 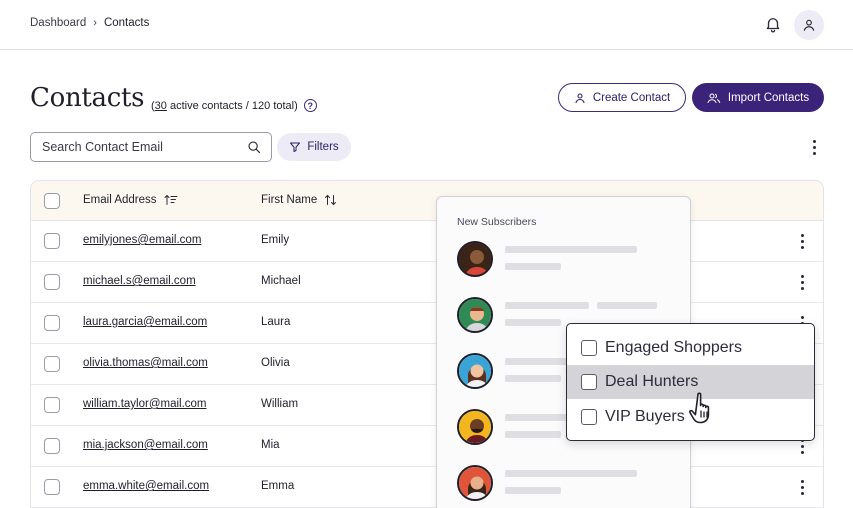 I want to click on top-bar: Dashboard › Contacts, so click(x=426, y=25).